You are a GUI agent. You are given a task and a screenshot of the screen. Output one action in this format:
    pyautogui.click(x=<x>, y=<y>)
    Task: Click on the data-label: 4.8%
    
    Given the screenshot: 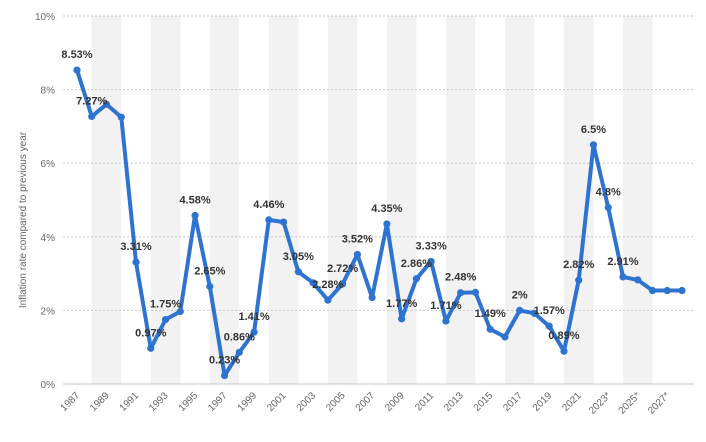 What is the action you would take?
    pyautogui.click(x=608, y=192)
    